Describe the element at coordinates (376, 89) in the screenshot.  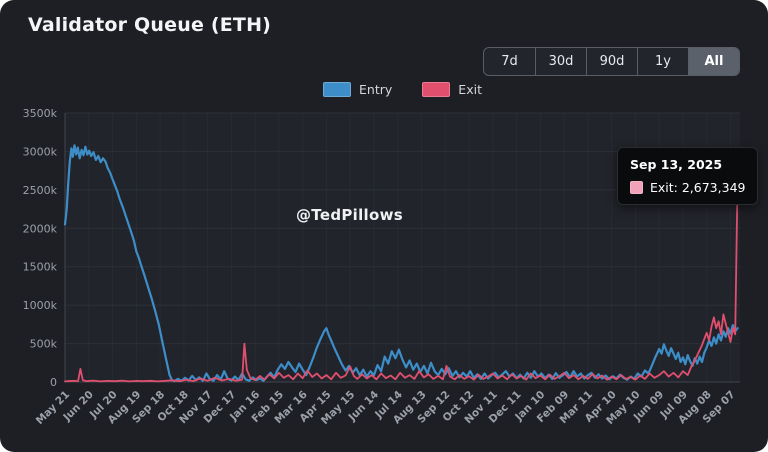
I see `legend-label-entry: Entry` at that location.